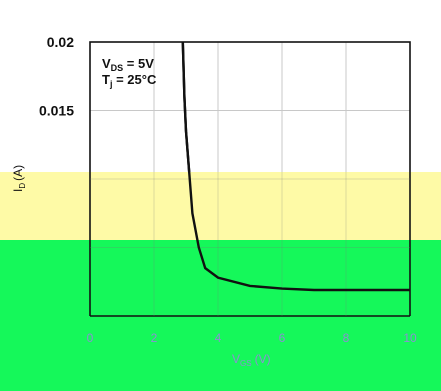 The width and height of the screenshot is (441, 391). I want to click on x-axis-label-unit: (V), so click(263, 359).